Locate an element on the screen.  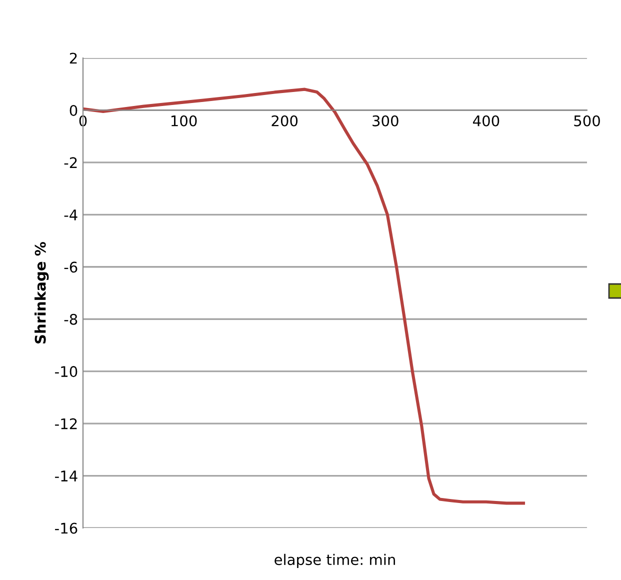
y-tick-label: 2 is located at coordinates (73, 58).